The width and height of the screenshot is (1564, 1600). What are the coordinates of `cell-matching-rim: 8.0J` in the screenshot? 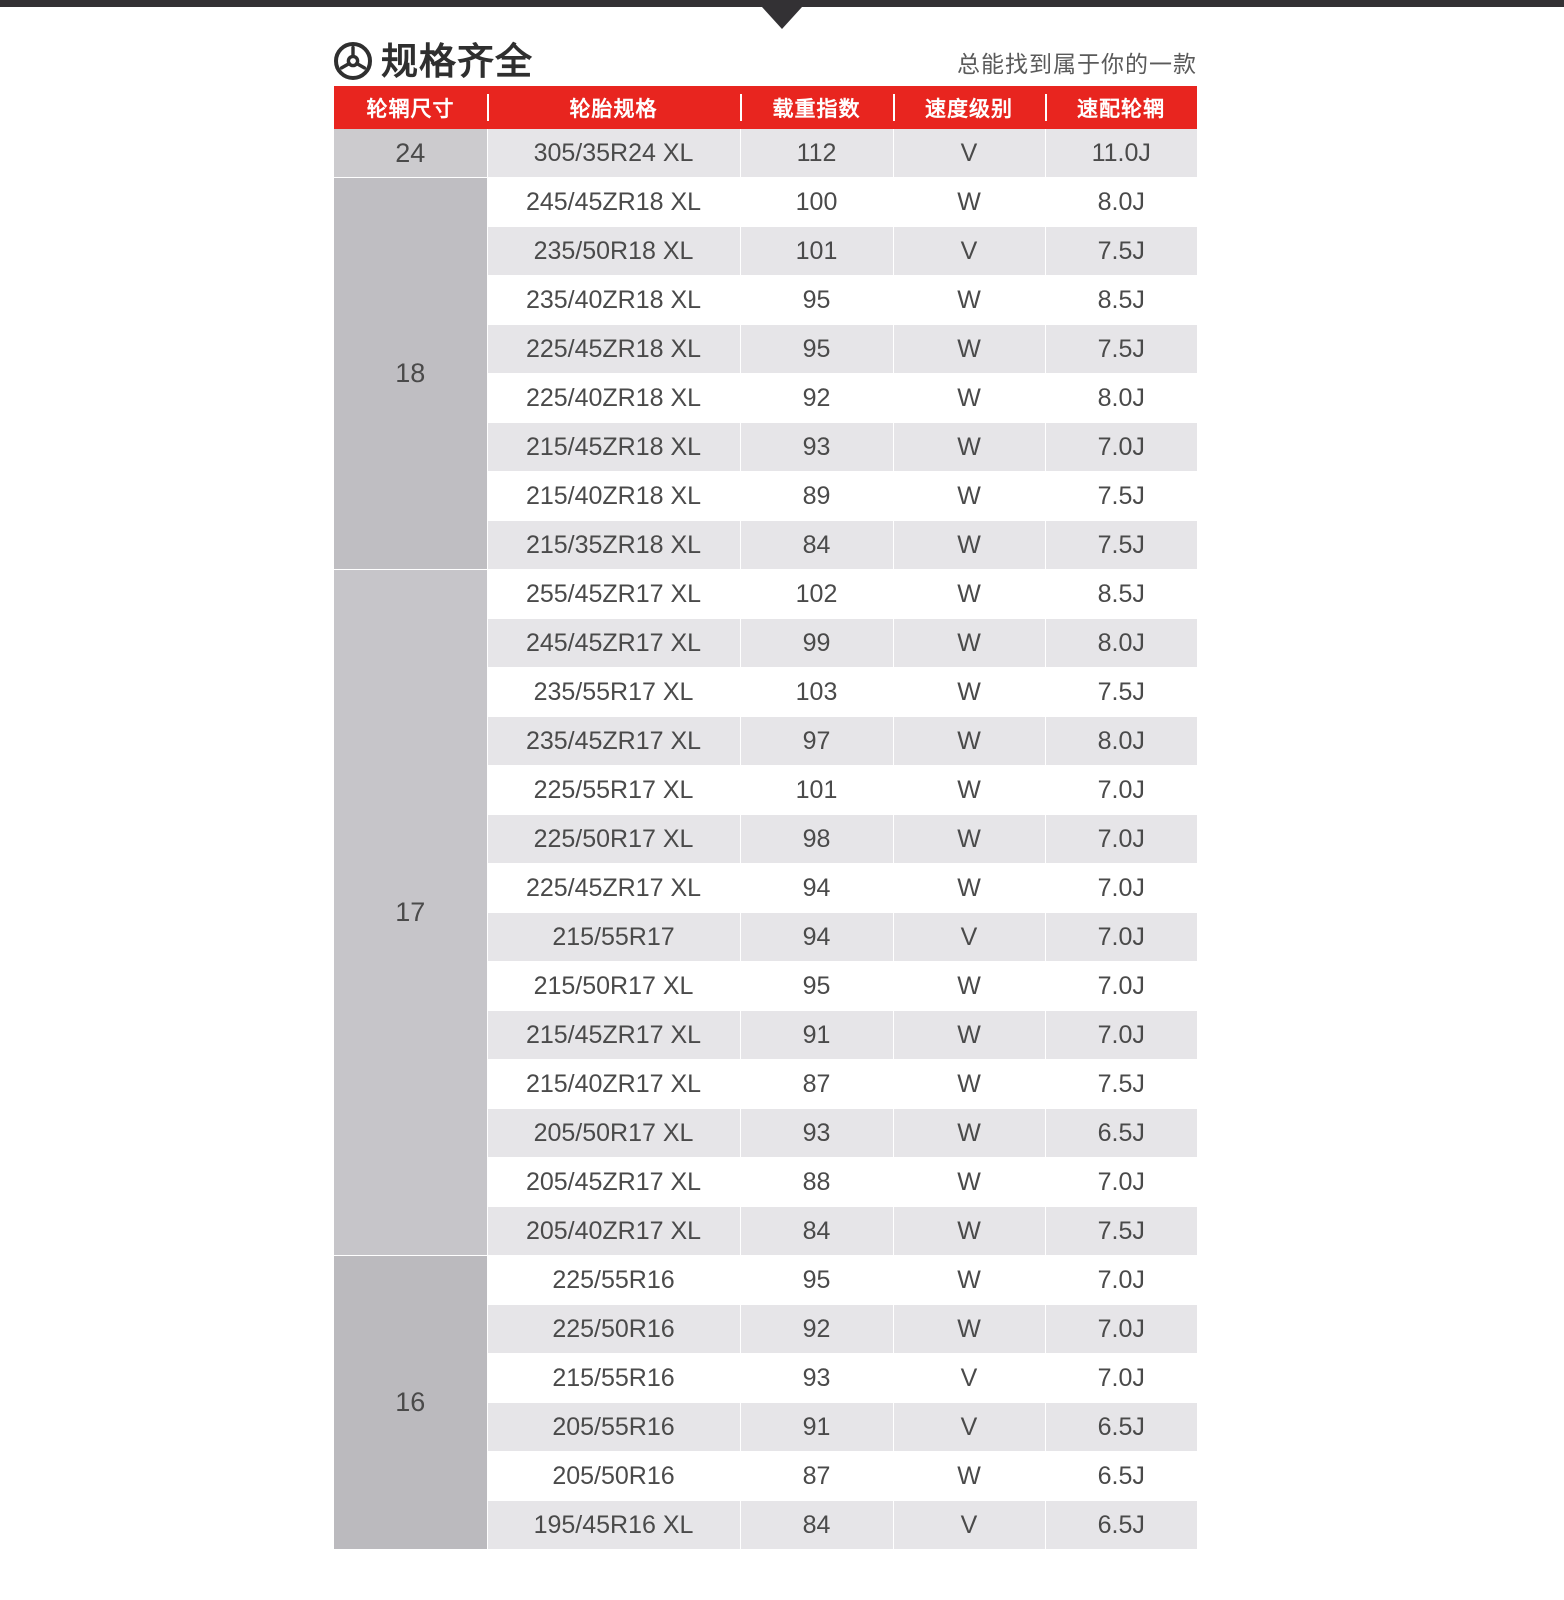 It's located at (1121, 643).